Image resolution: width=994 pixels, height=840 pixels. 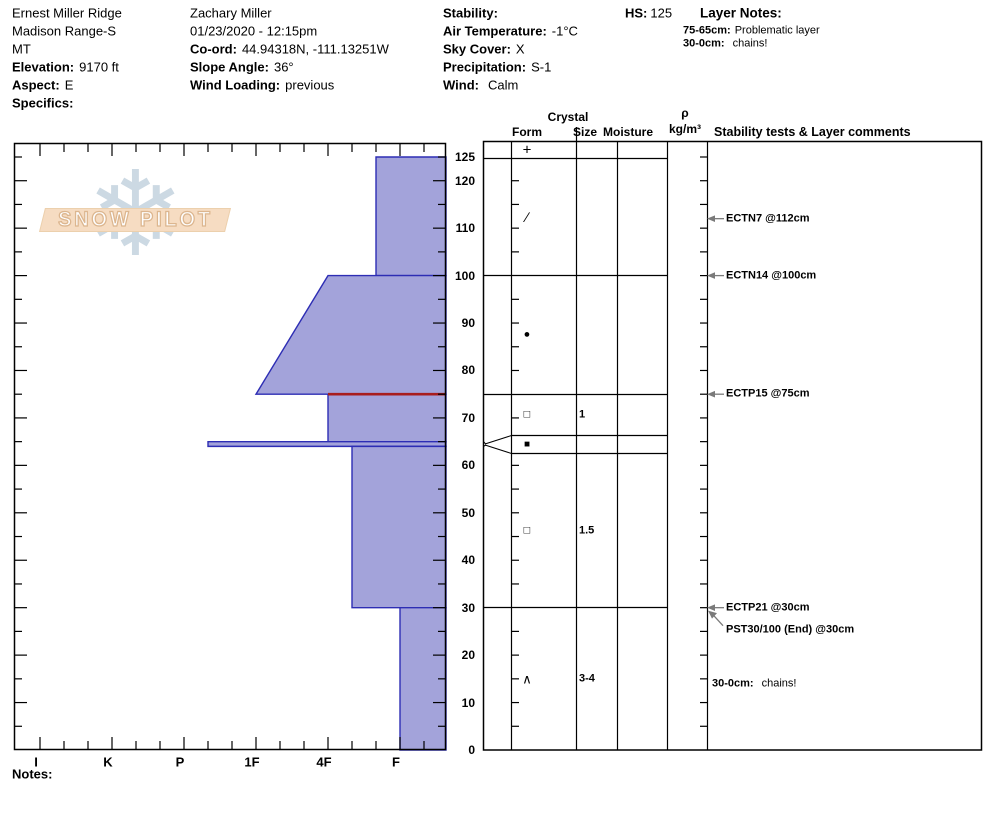 What do you see at coordinates (283, 67) in the screenshot?
I see `slope-angle-value: 36°` at bounding box center [283, 67].